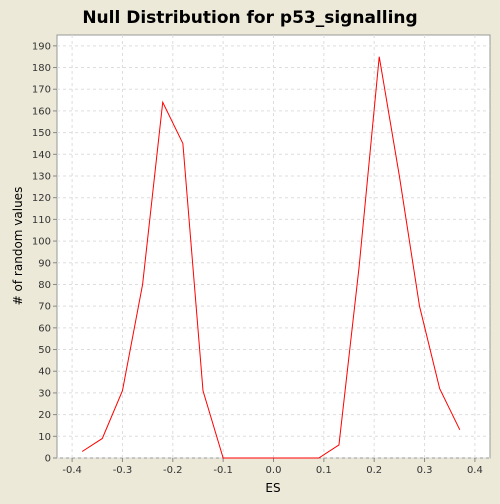  I want to click on x-tick-label: 0.3, so click(425, 470).